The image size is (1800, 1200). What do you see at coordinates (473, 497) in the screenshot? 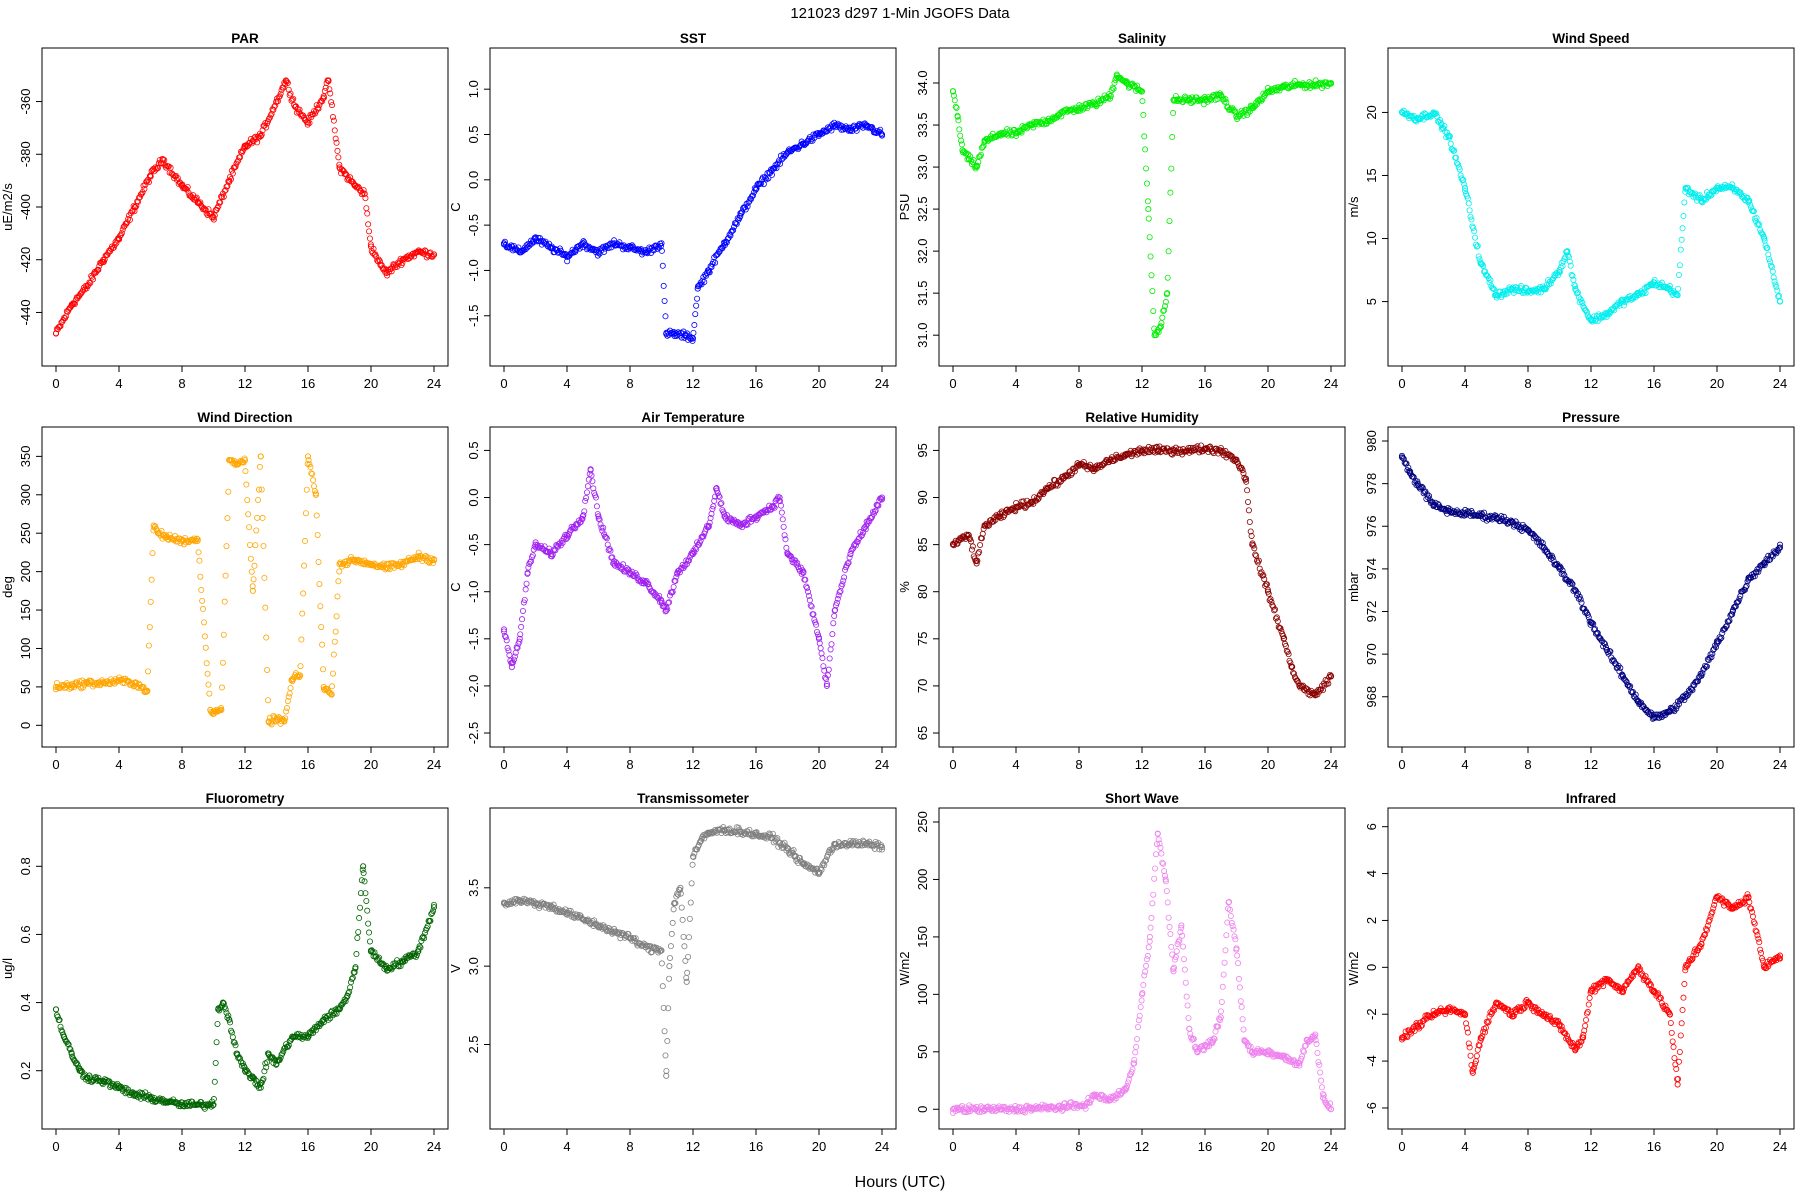
I see `y-tick-label: 0.0` at bounding box center [473, 497].